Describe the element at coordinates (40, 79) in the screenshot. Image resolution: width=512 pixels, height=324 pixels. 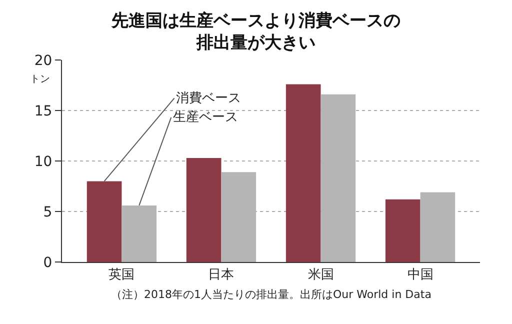
I see `y-axis-title: トン` at that location.